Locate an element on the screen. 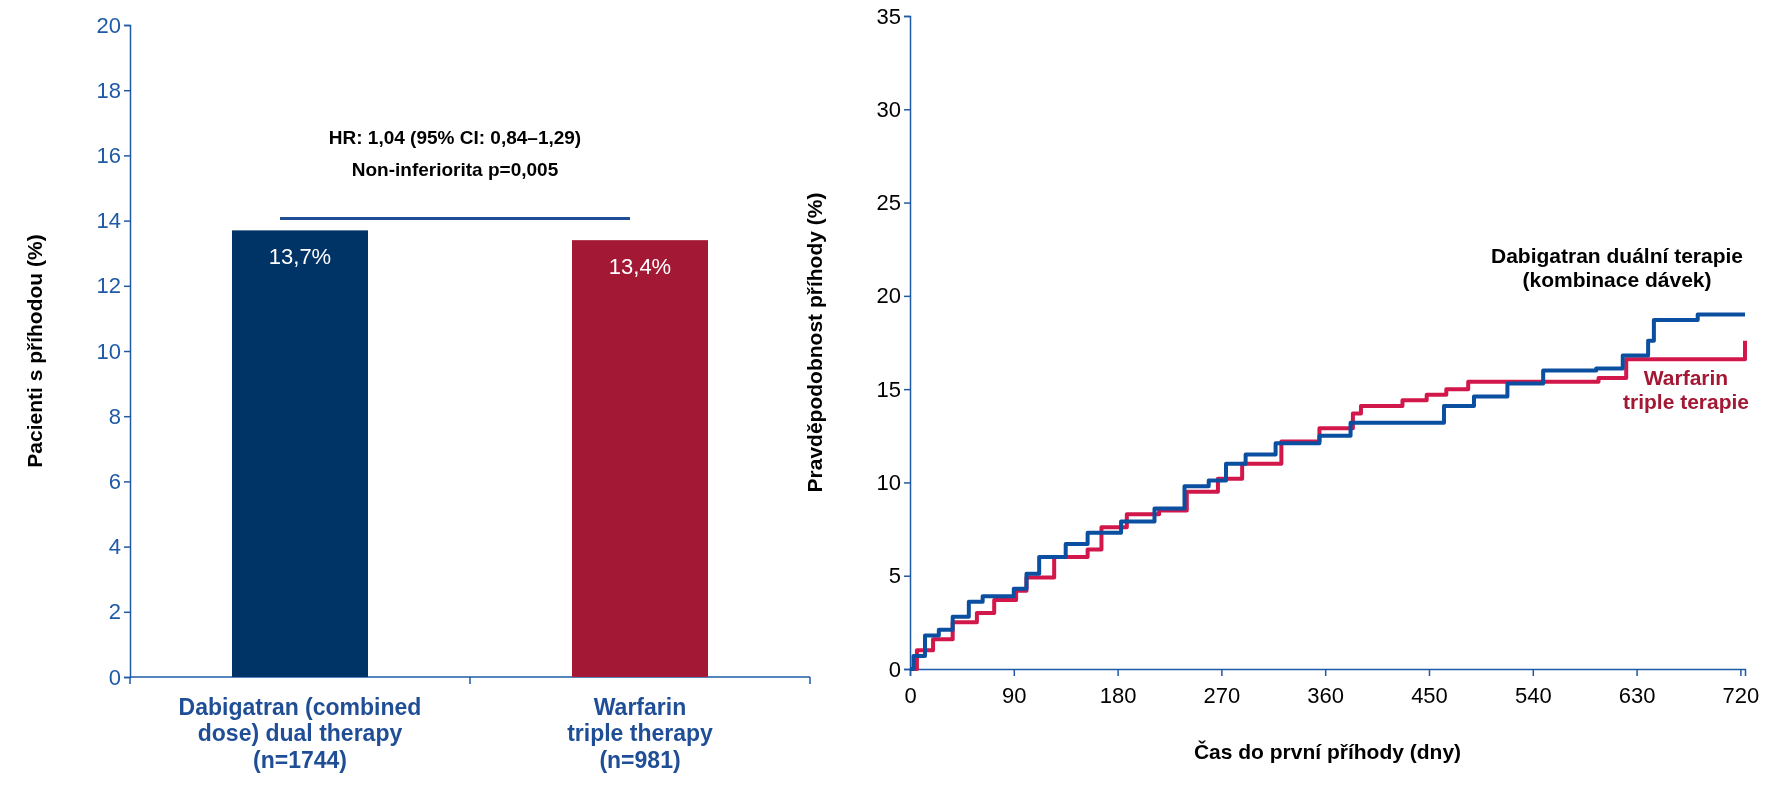  series-label: Warfarin triple terapie is located at coordinates (1686, 389).